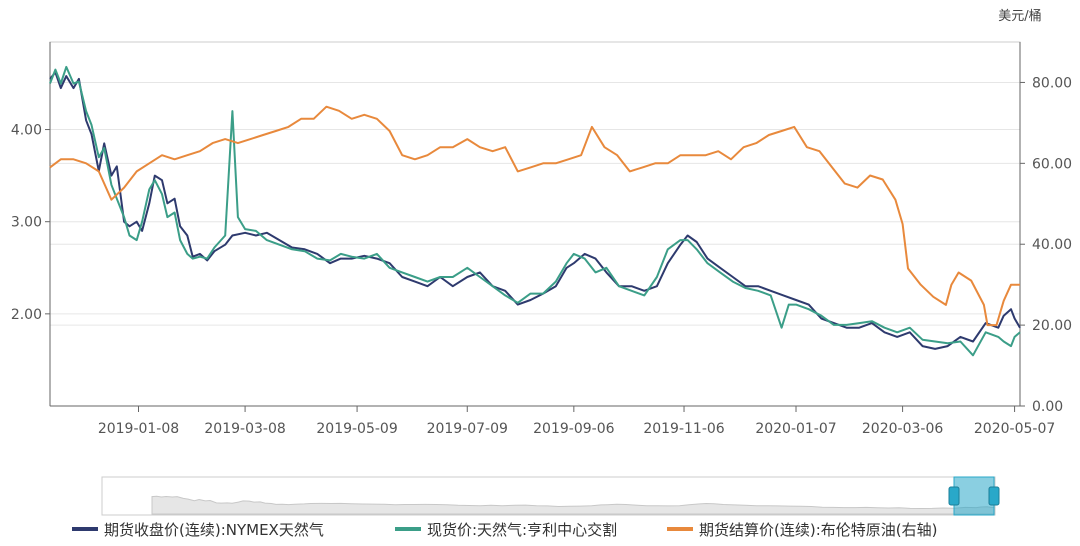 Image resolution: width=1080 pixels, height=546 pixels. What do you see at coordinates (1052, 245) in the screenshot?
I see `right-axis-tick-label: 40.00` at bounding box center [1052, 245].